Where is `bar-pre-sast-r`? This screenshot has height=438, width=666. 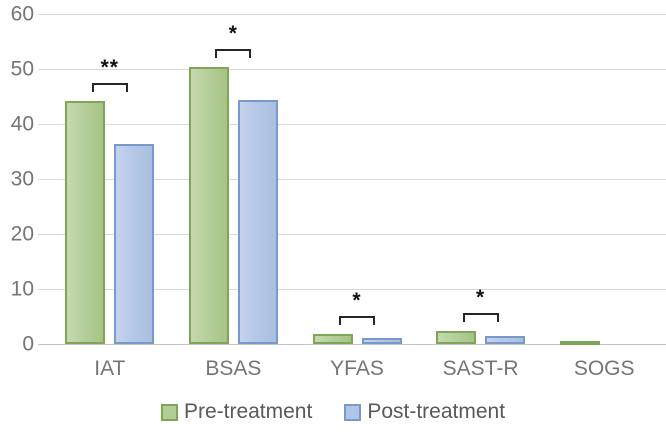 bar-pre-sast-r is located at coordinates (456, 337).